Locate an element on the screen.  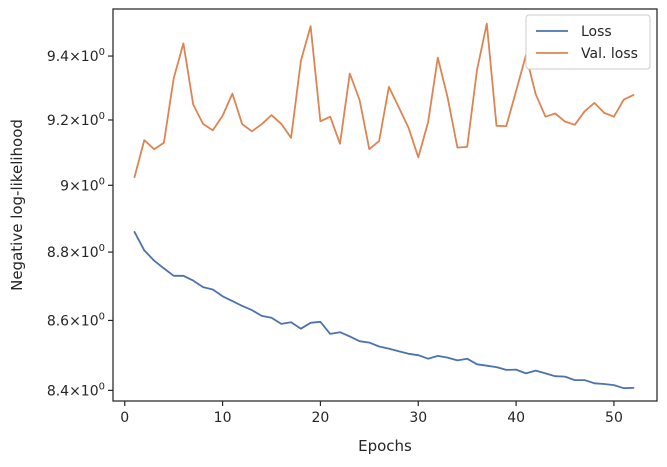
x-tick-label: 10 is located at coordinates (223, 418).